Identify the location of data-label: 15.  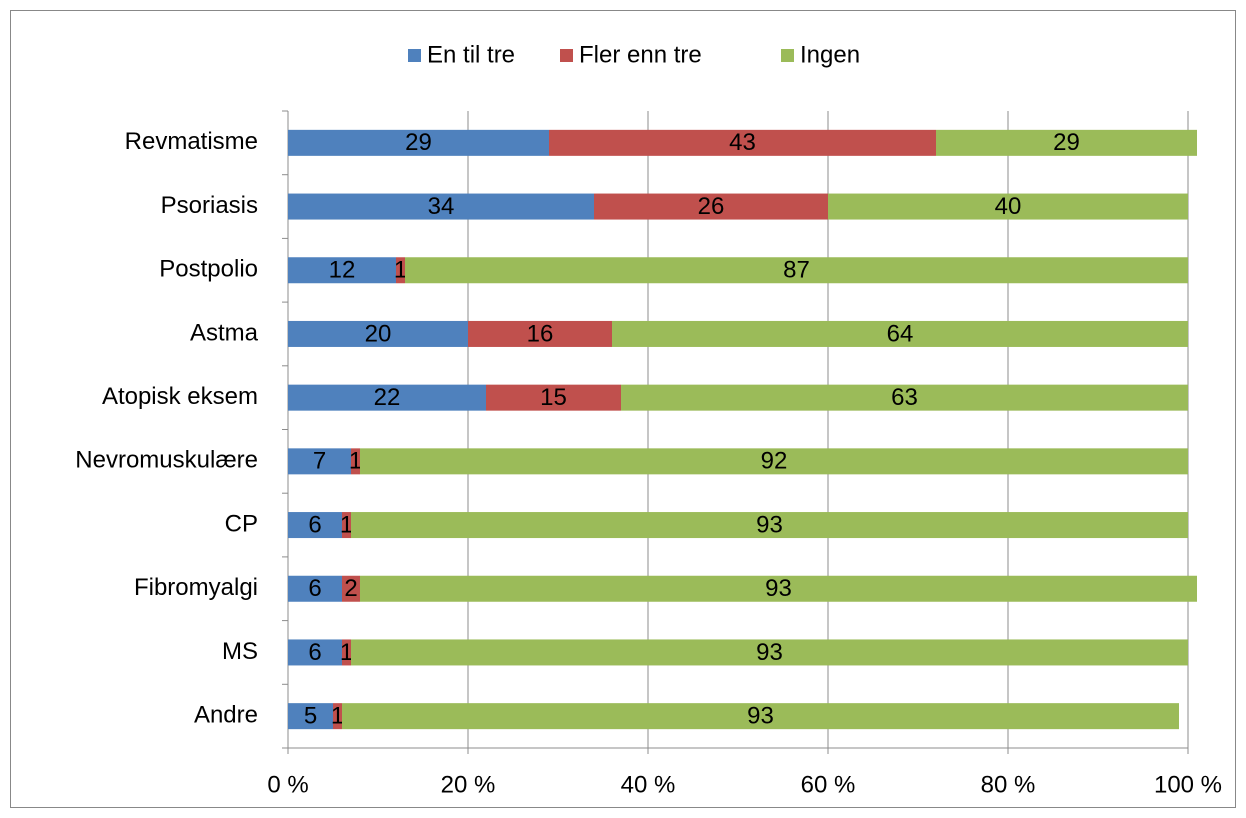
(553, 397).